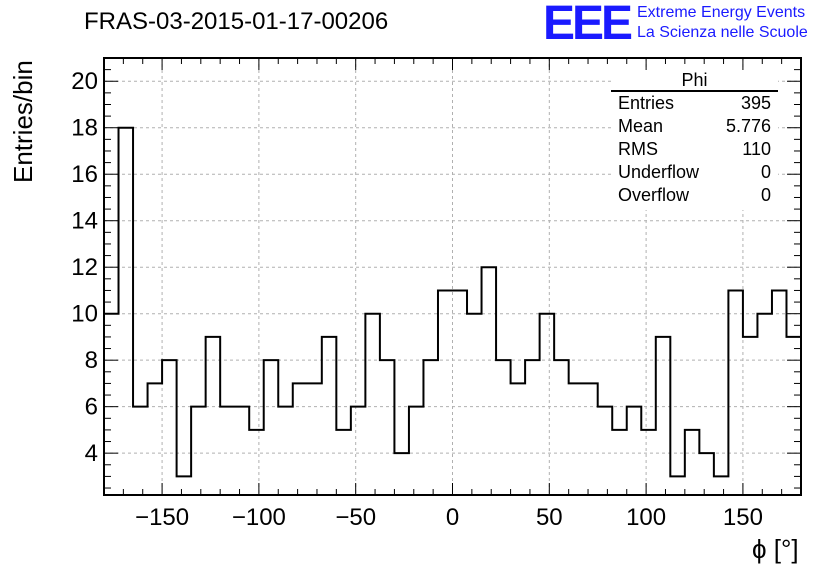  Describe the element at coordinates (84, 221) in the screenshot. I see `y-tick-label: 14` at that location.